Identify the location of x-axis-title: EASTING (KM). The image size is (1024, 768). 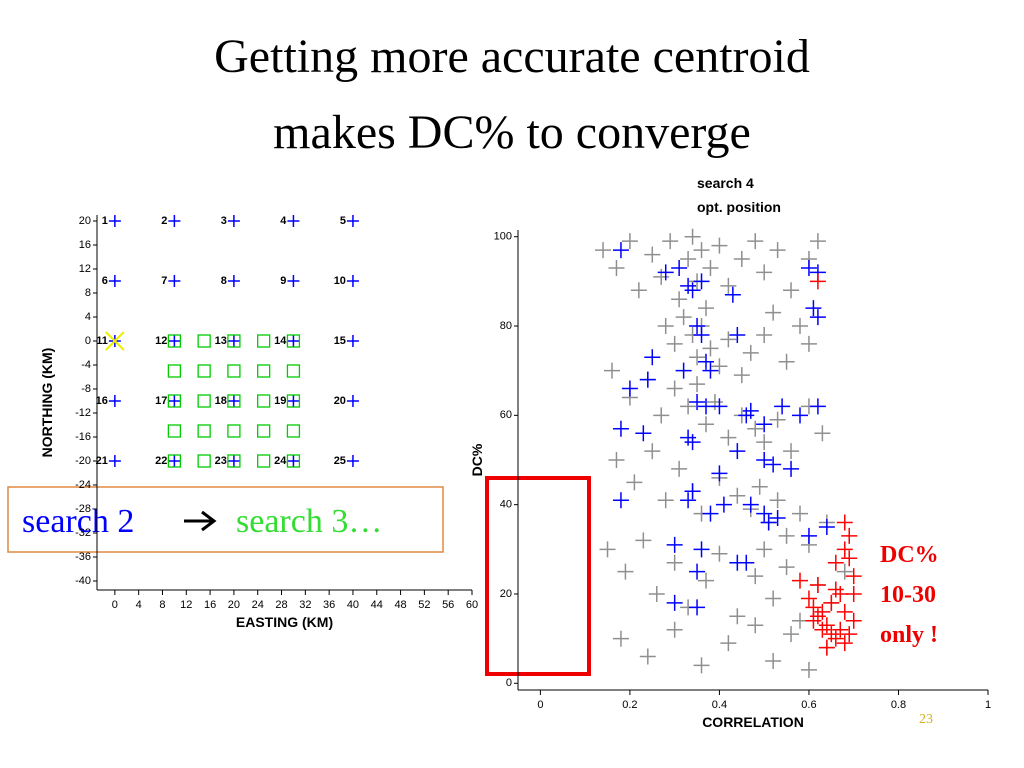
(284, 622).